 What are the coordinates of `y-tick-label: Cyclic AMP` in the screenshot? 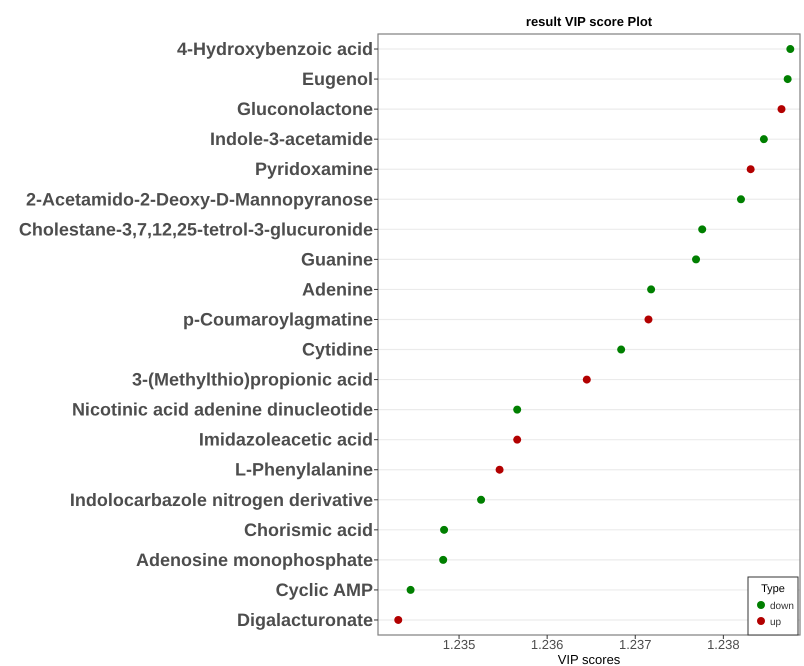 It's located at (324, 590).